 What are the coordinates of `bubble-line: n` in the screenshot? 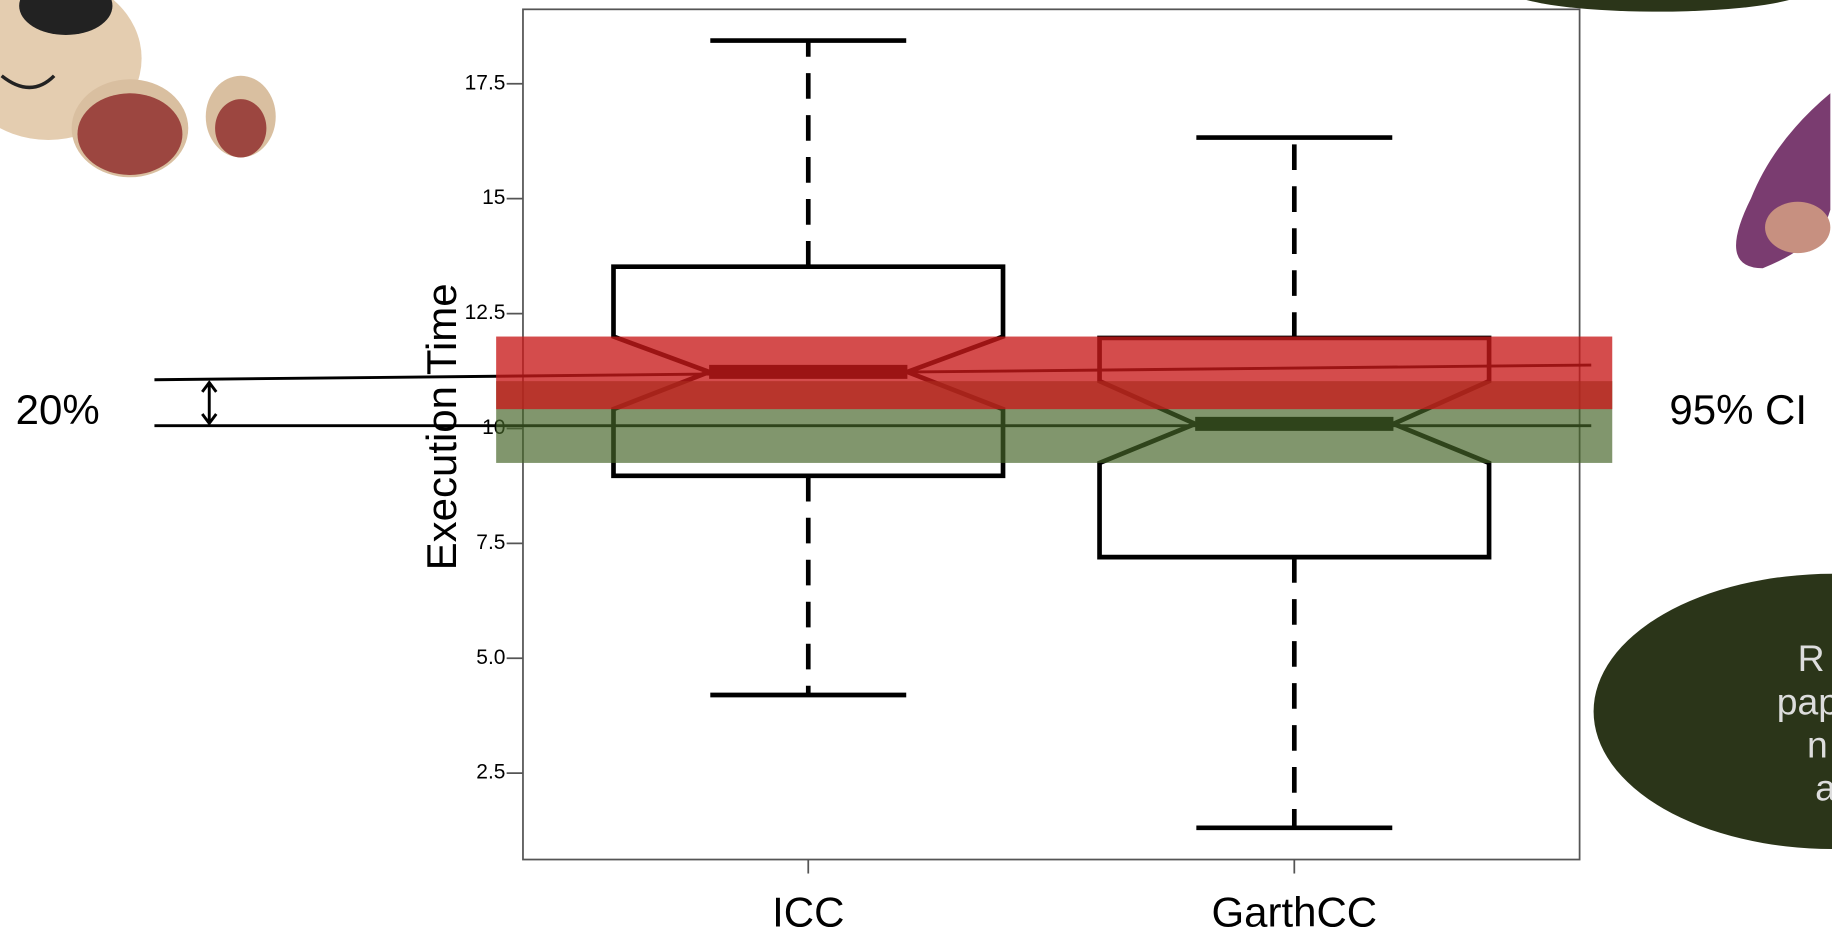 It's located at (1817, 744).